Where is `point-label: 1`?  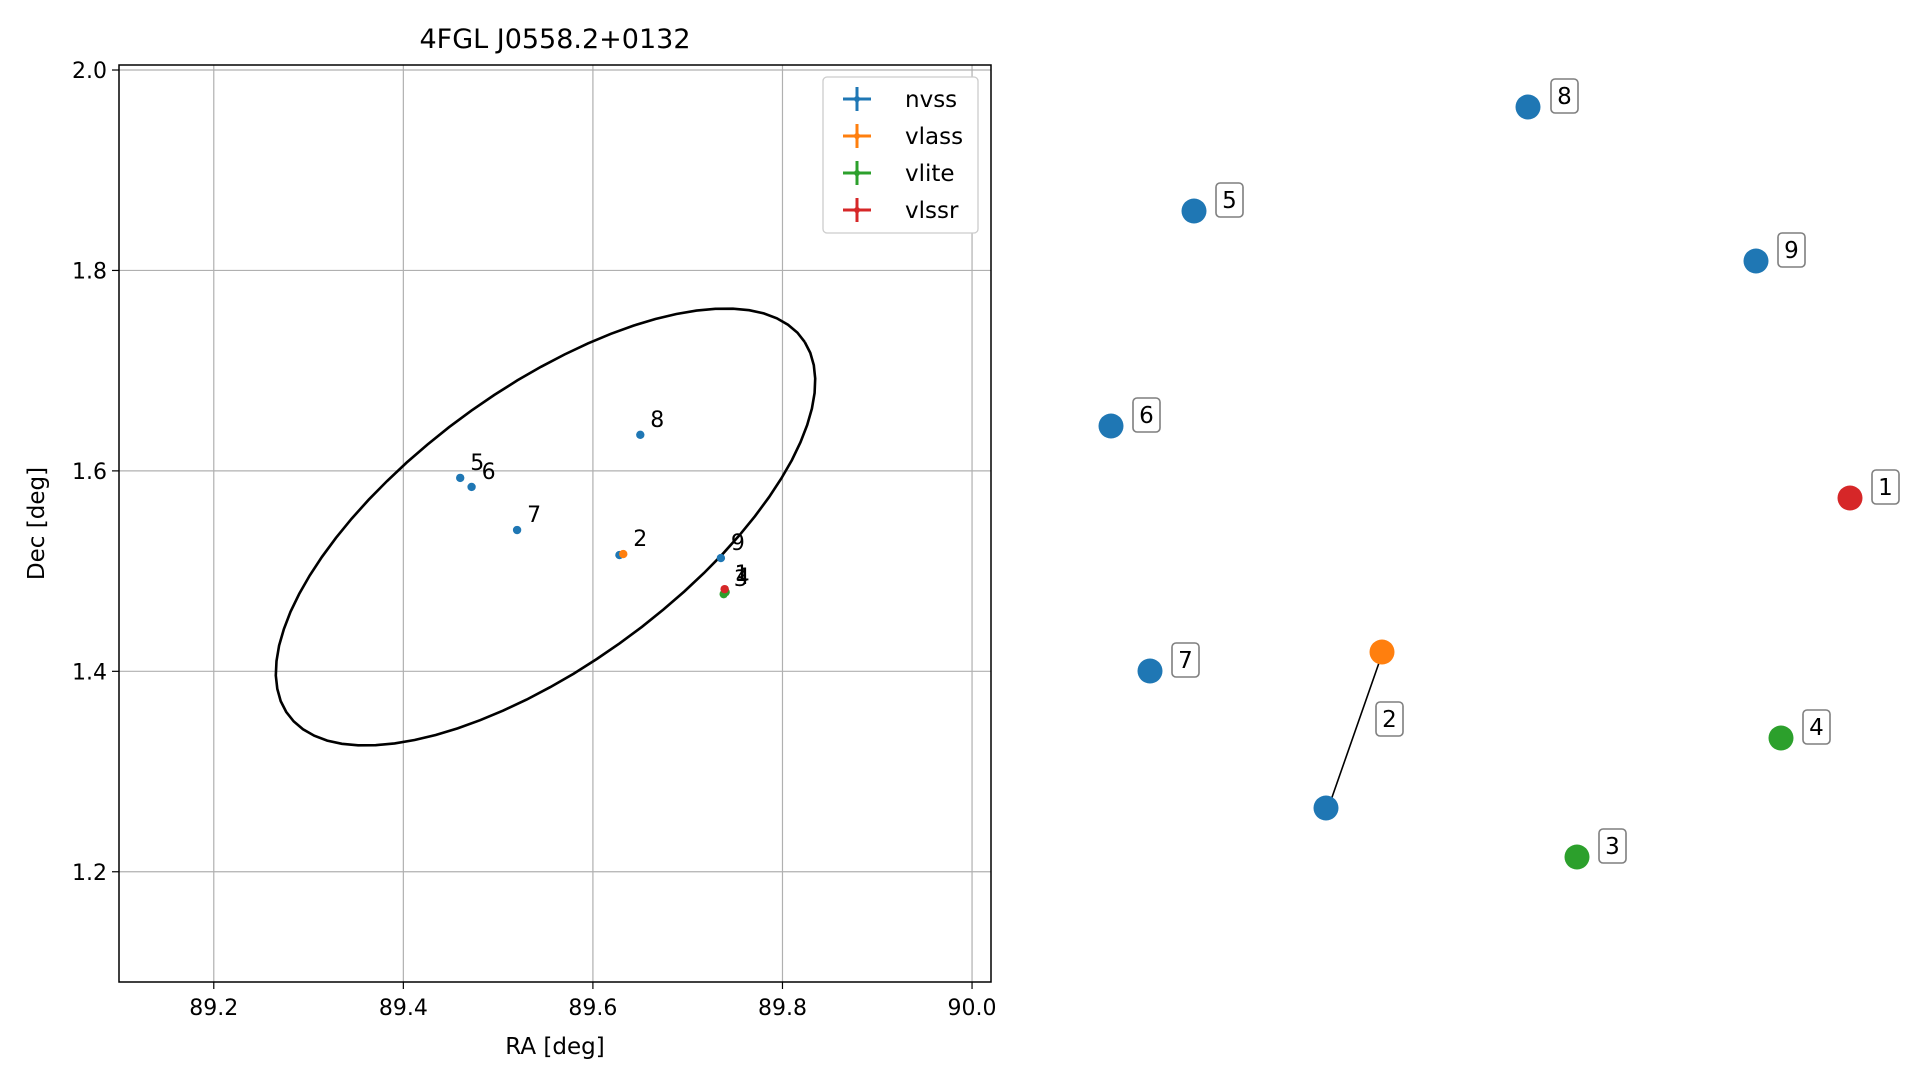 point-label: 1 is located at coordinates (742, 574).